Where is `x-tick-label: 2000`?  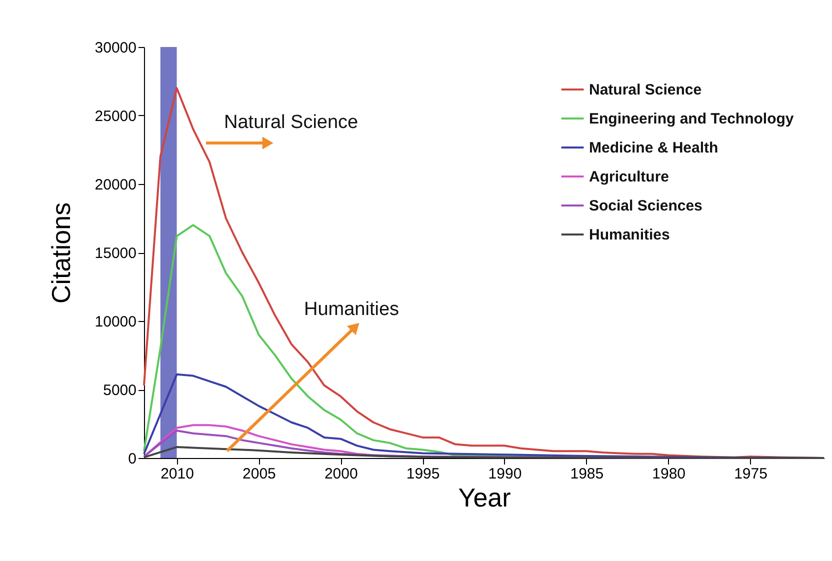 x-tick-label: 2000 is located at coordinates (341, 474).